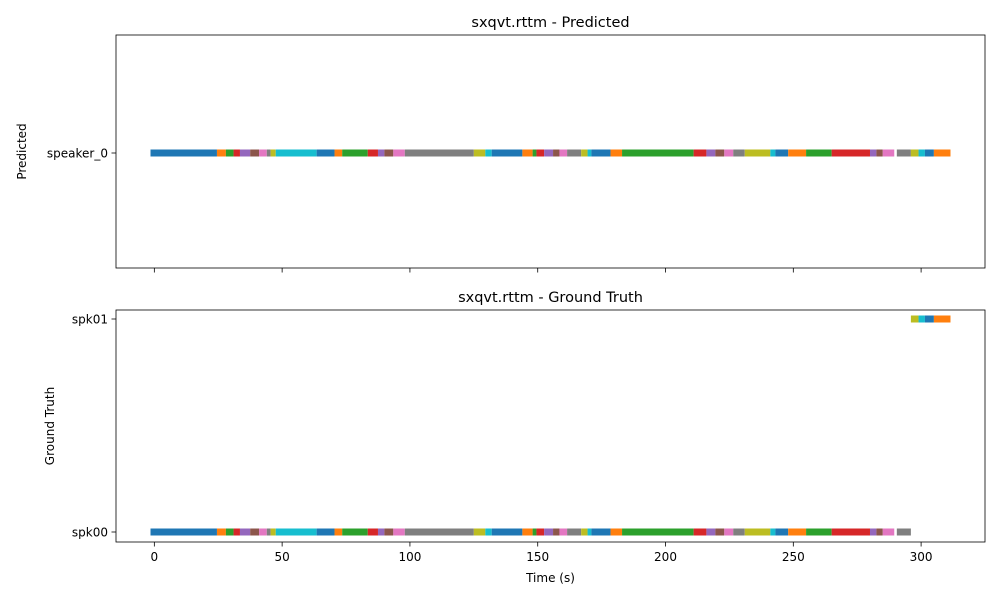 Image resolution: width=1000 pixels, height=600 pixels. I want to click on y-tick-label-spk01: spk01, so click(90, 320).